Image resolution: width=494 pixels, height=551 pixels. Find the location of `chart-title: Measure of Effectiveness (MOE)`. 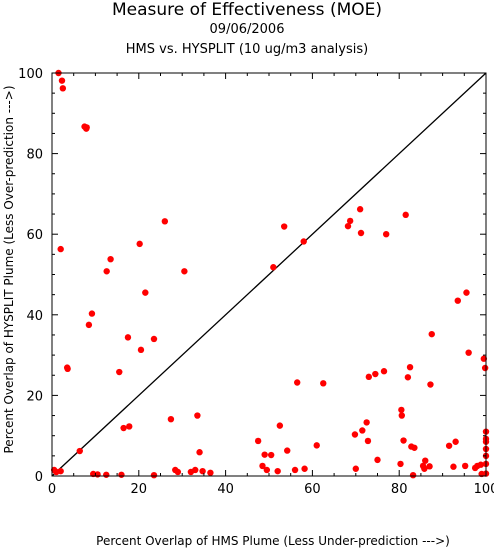

chart-title: Measure of Effectiveness (MOE) is located at coordinates (247, 10).